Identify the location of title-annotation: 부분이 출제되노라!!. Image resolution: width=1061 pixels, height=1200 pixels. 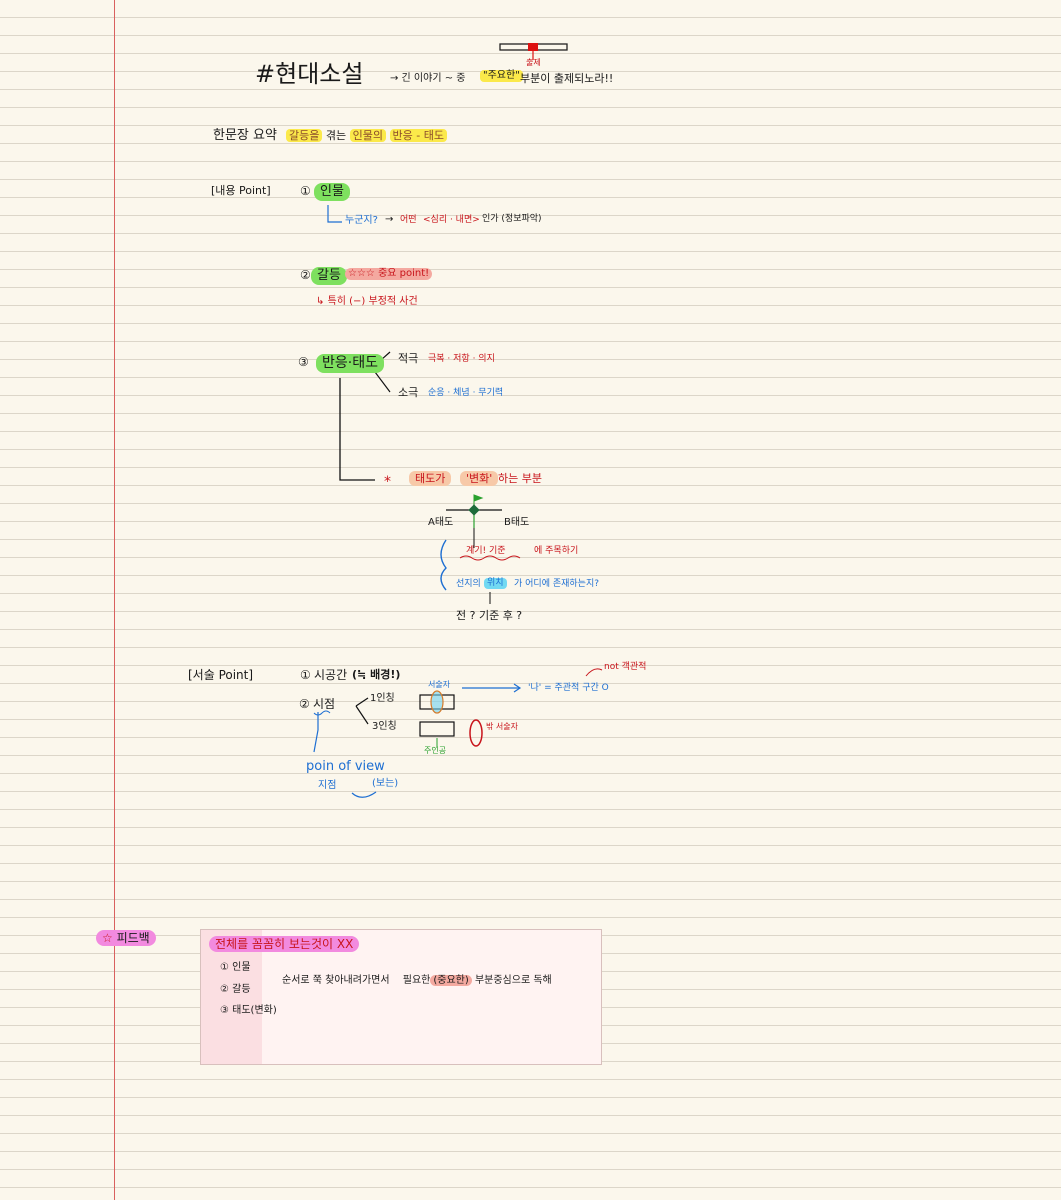
(567, 78).